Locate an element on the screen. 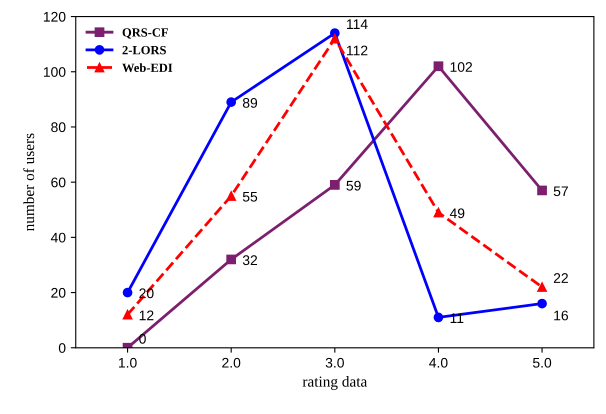  x-tick-label: 2.0 is located at coordinates (231, 363).